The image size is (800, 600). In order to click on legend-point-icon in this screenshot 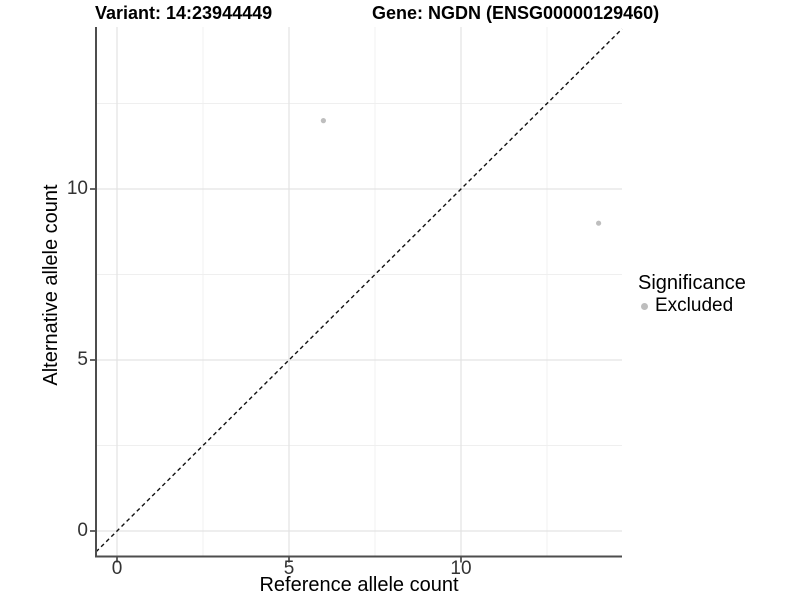, I will do `click(644, 306)`.